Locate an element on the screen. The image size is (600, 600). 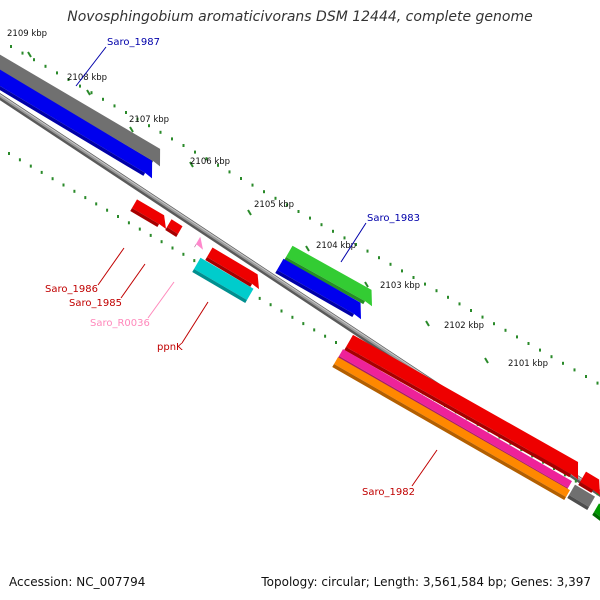
gene-Saro_1986 is located at coordinates (149, 214).